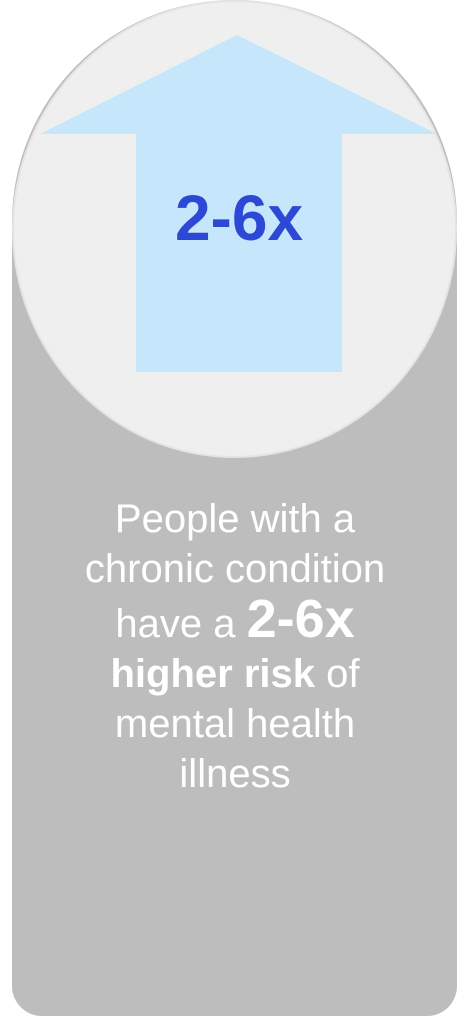  Describe the element at coordinates (235, 569) in the screenshot. I see `caption-line-2: chronic condition` at that location.